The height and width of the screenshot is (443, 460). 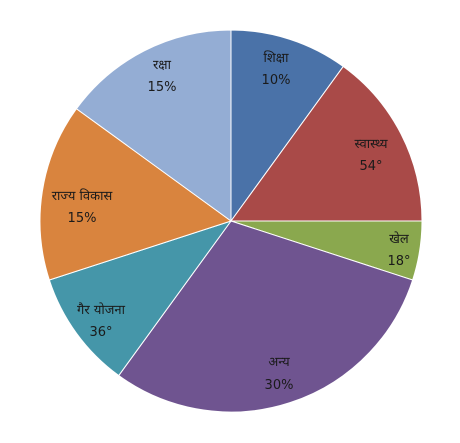 What do you see at coordinates (276, 80) in the screenshot?
I see `slice-value-label: 10%` at bounding box center [276, 80].